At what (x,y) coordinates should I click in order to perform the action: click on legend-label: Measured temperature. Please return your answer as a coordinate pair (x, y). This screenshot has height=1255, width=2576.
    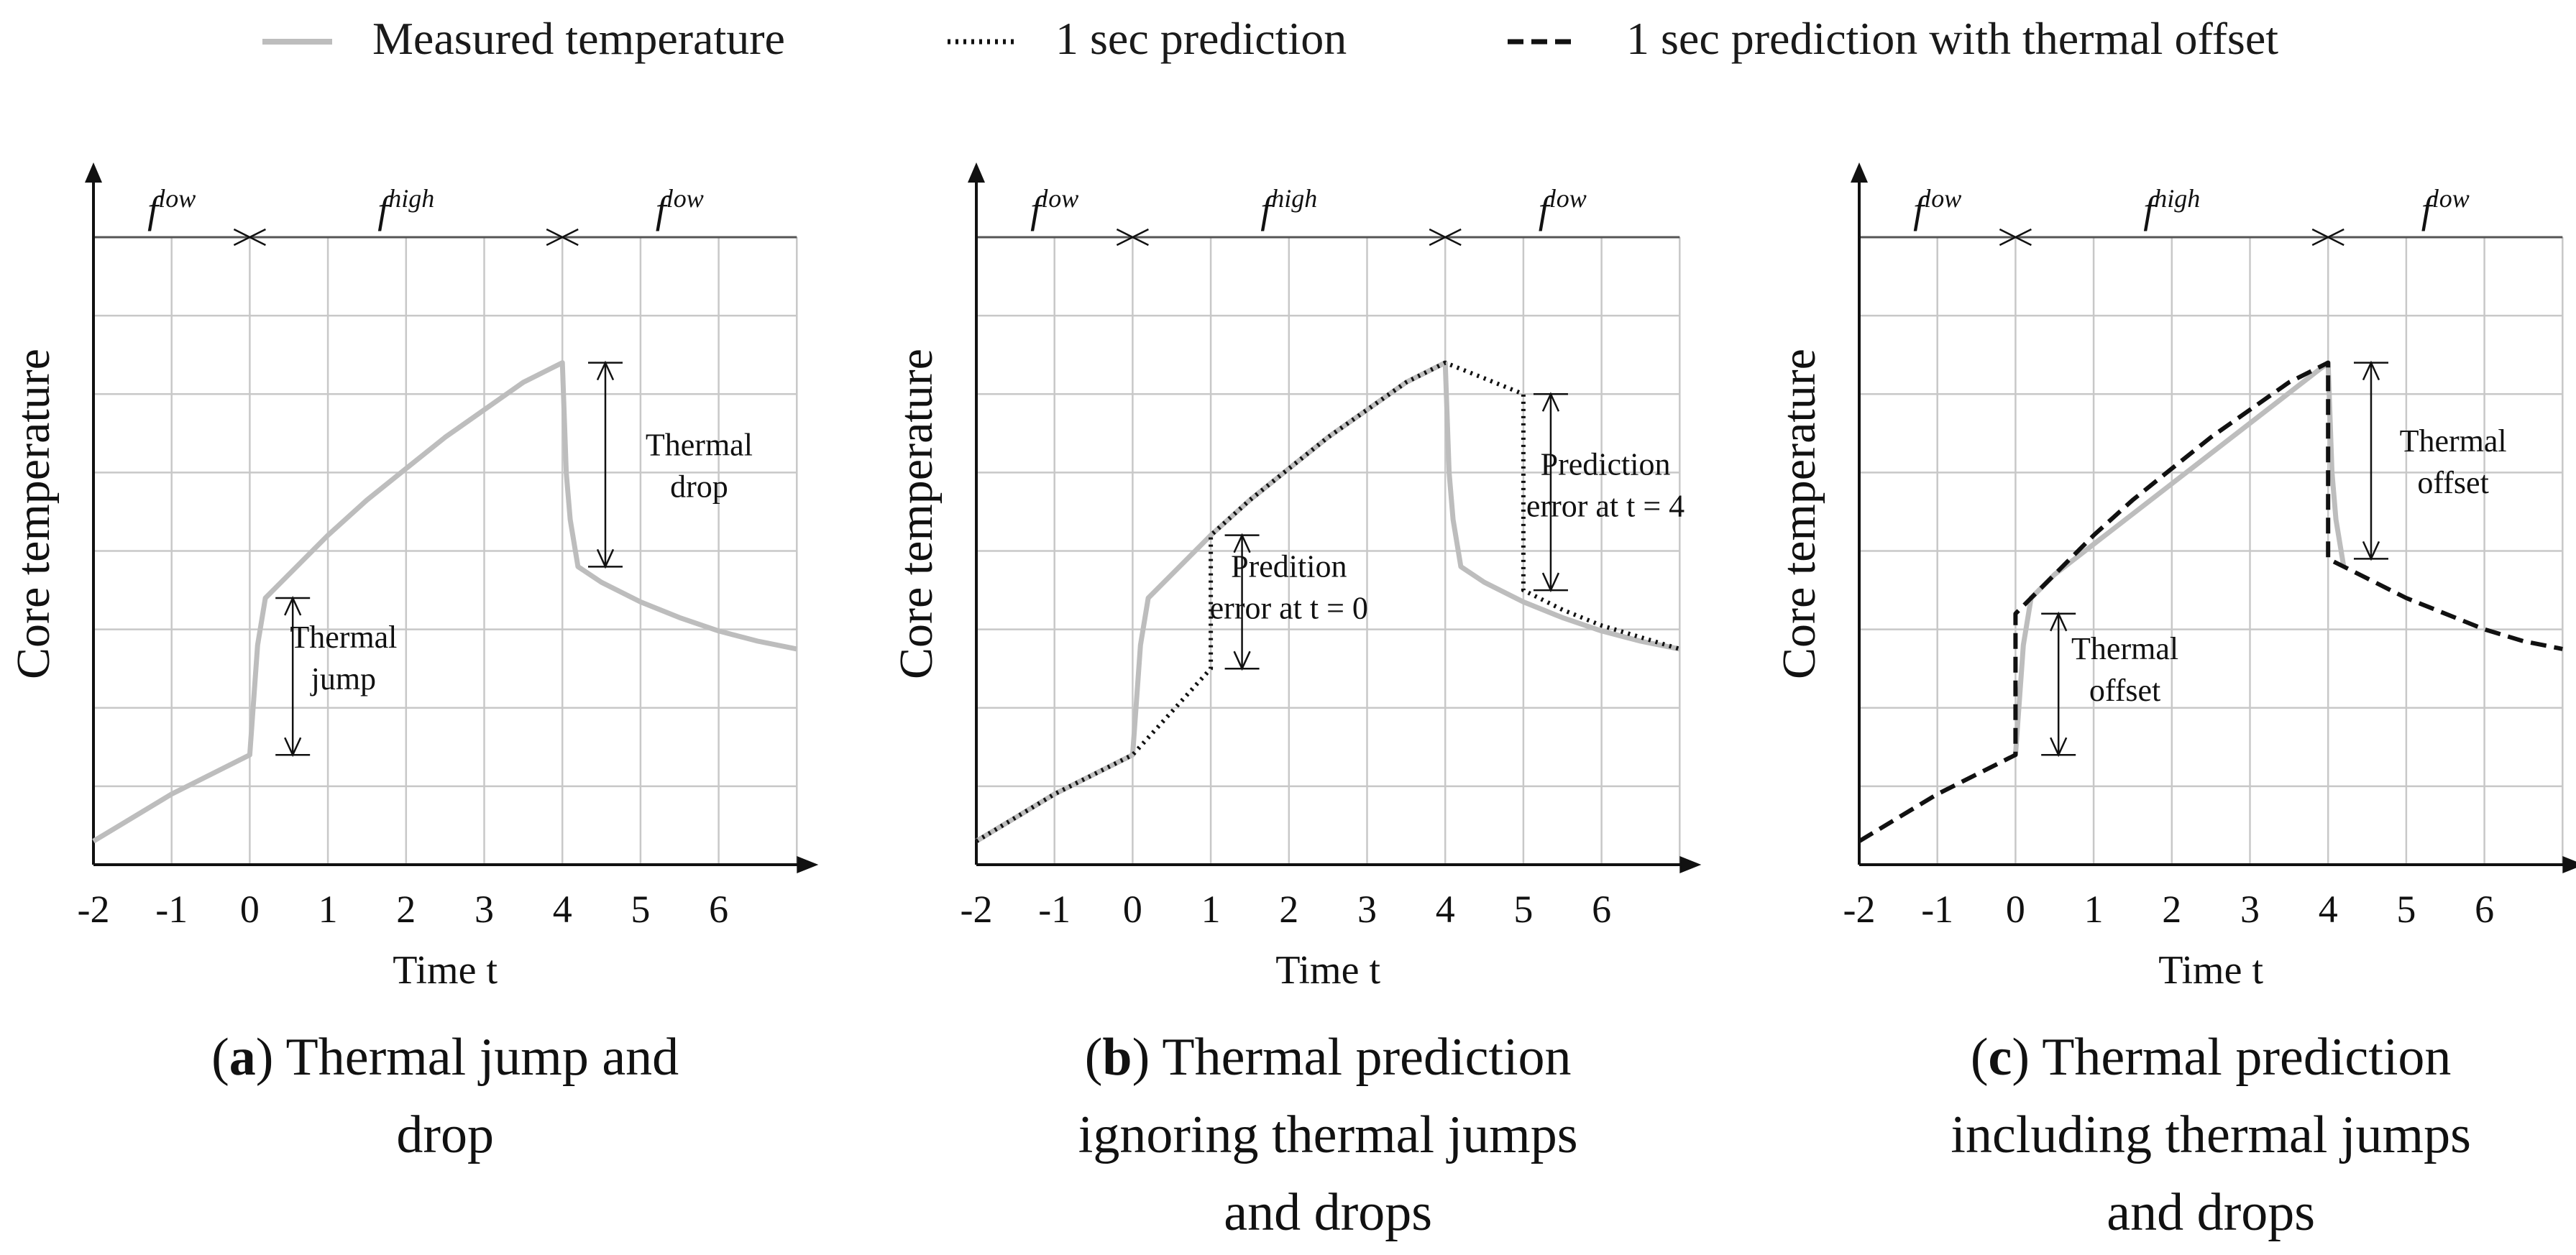
    Looking at the image, I should click on (578, 38).